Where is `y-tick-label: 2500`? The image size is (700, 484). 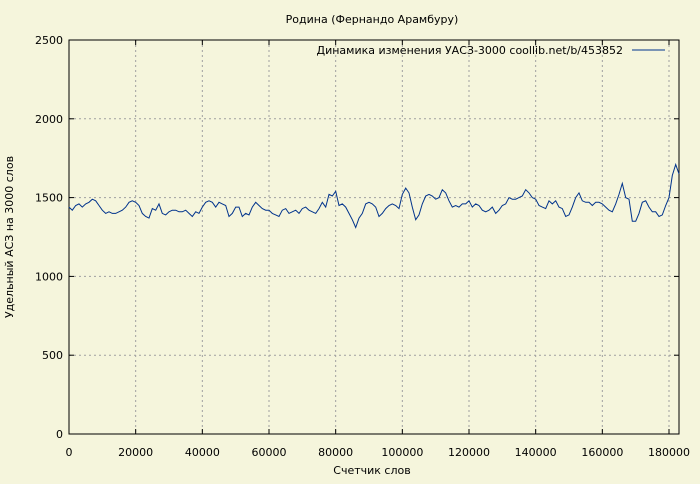 y-tick-label: 2500 is located at coordinates (49, 40).